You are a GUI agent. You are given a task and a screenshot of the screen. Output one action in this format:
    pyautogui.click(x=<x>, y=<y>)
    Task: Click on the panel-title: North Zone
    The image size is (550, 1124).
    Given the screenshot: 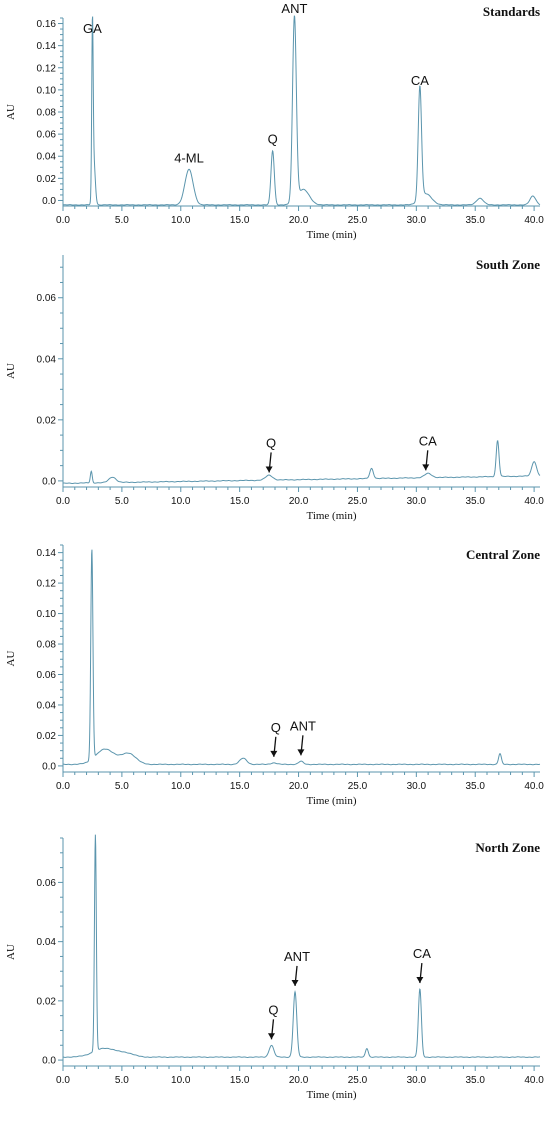 What is the action you would take?
    pyautogui.click(x=507, y=847)
    